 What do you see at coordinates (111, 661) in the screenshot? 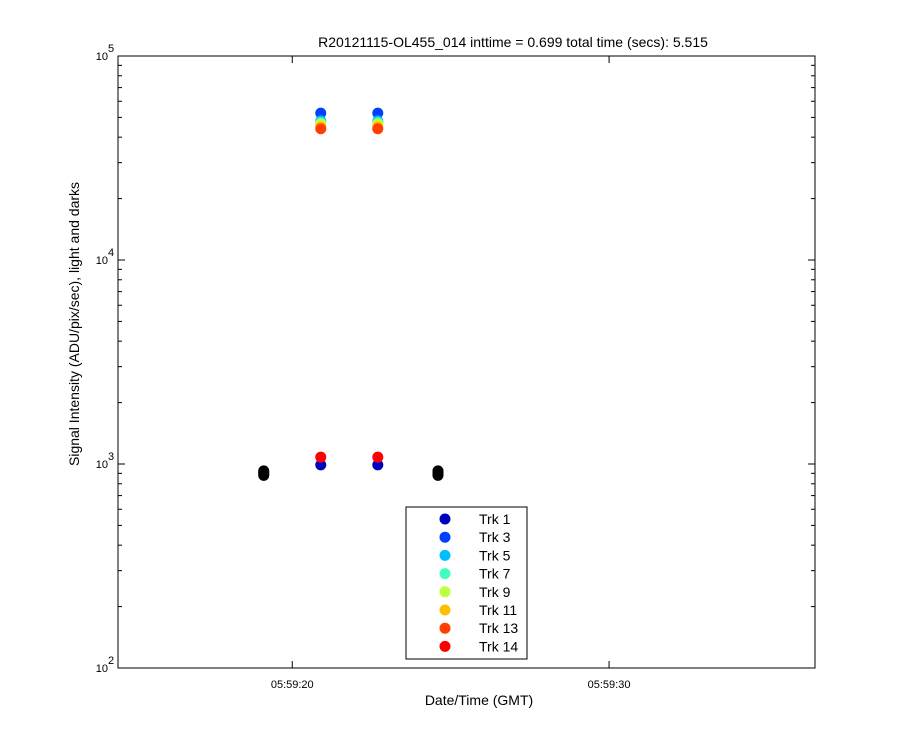
I see `y-tick-exponent: 2` at bounding box center [111, 661].